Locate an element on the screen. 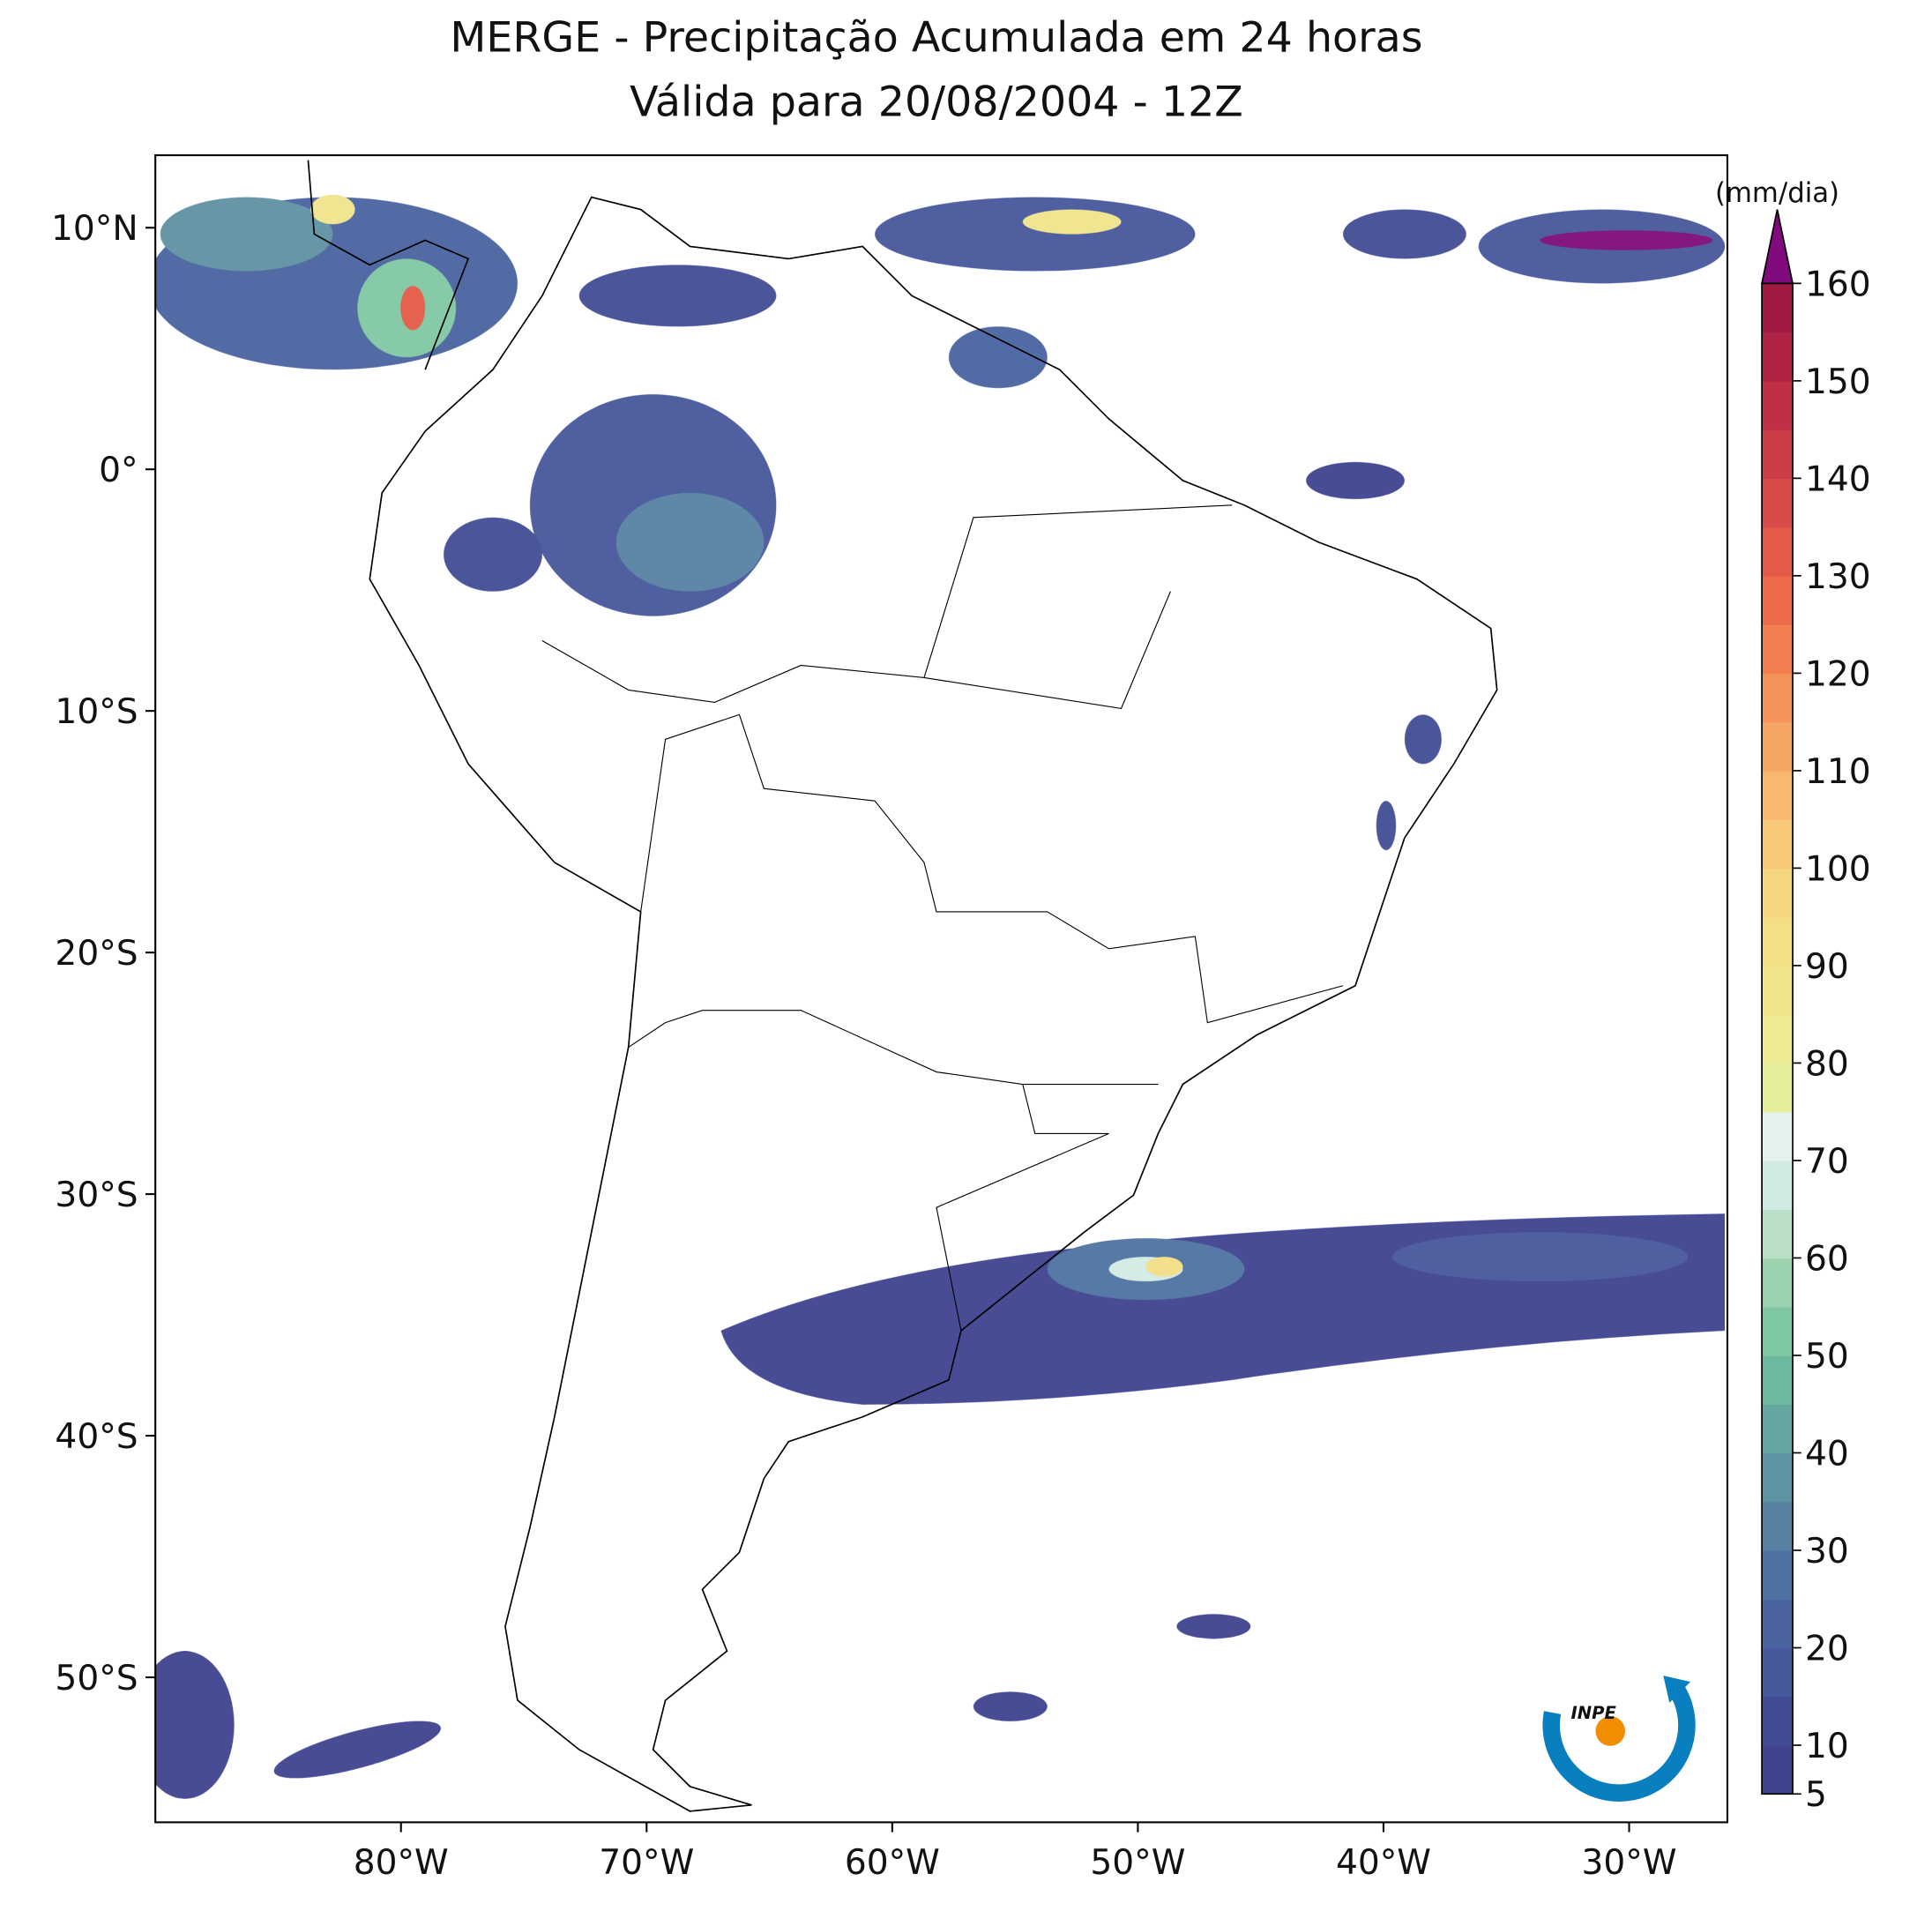 This screenshot has width=1932, height=1911. colorbar-tick-label: 60 is located at coordinates (1827, 1259).